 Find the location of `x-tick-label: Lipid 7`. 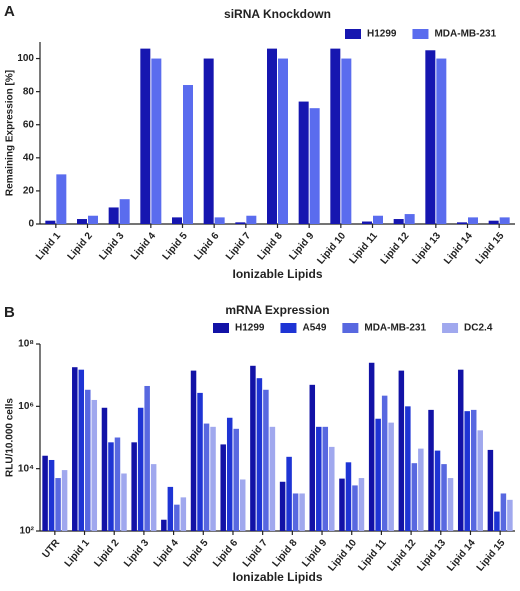

x-tick-label: Lipid 7 is located at coordinates (238, 246).